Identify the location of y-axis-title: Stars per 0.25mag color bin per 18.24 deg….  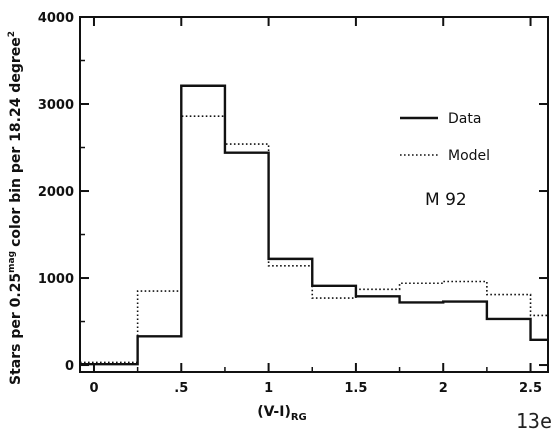
(15, 208).